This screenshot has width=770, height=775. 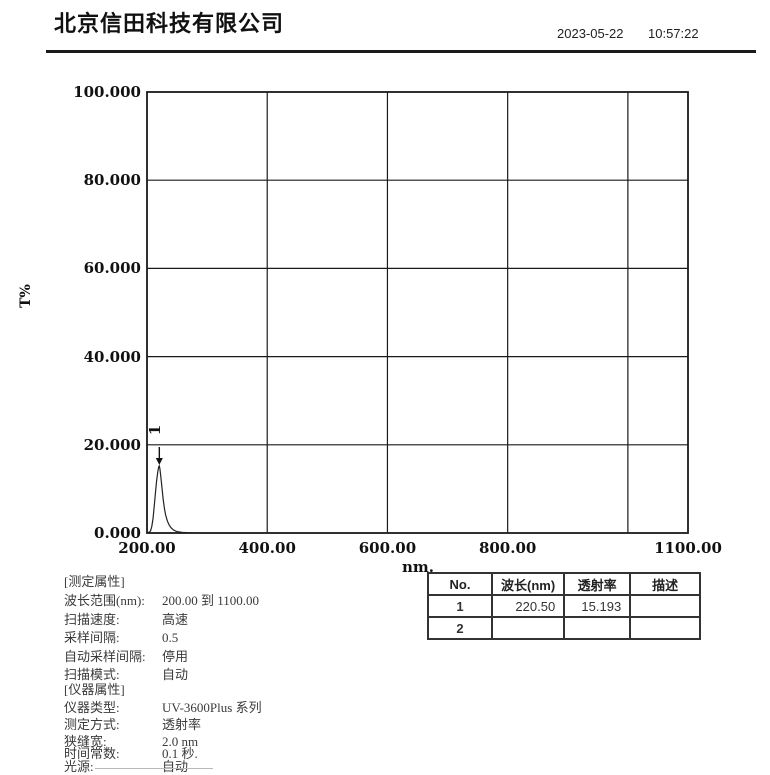 What do you see at coordinates (460, 628) in the screenshot?
I see `peak-table-cell: 2` at bounding box center [460, 628].